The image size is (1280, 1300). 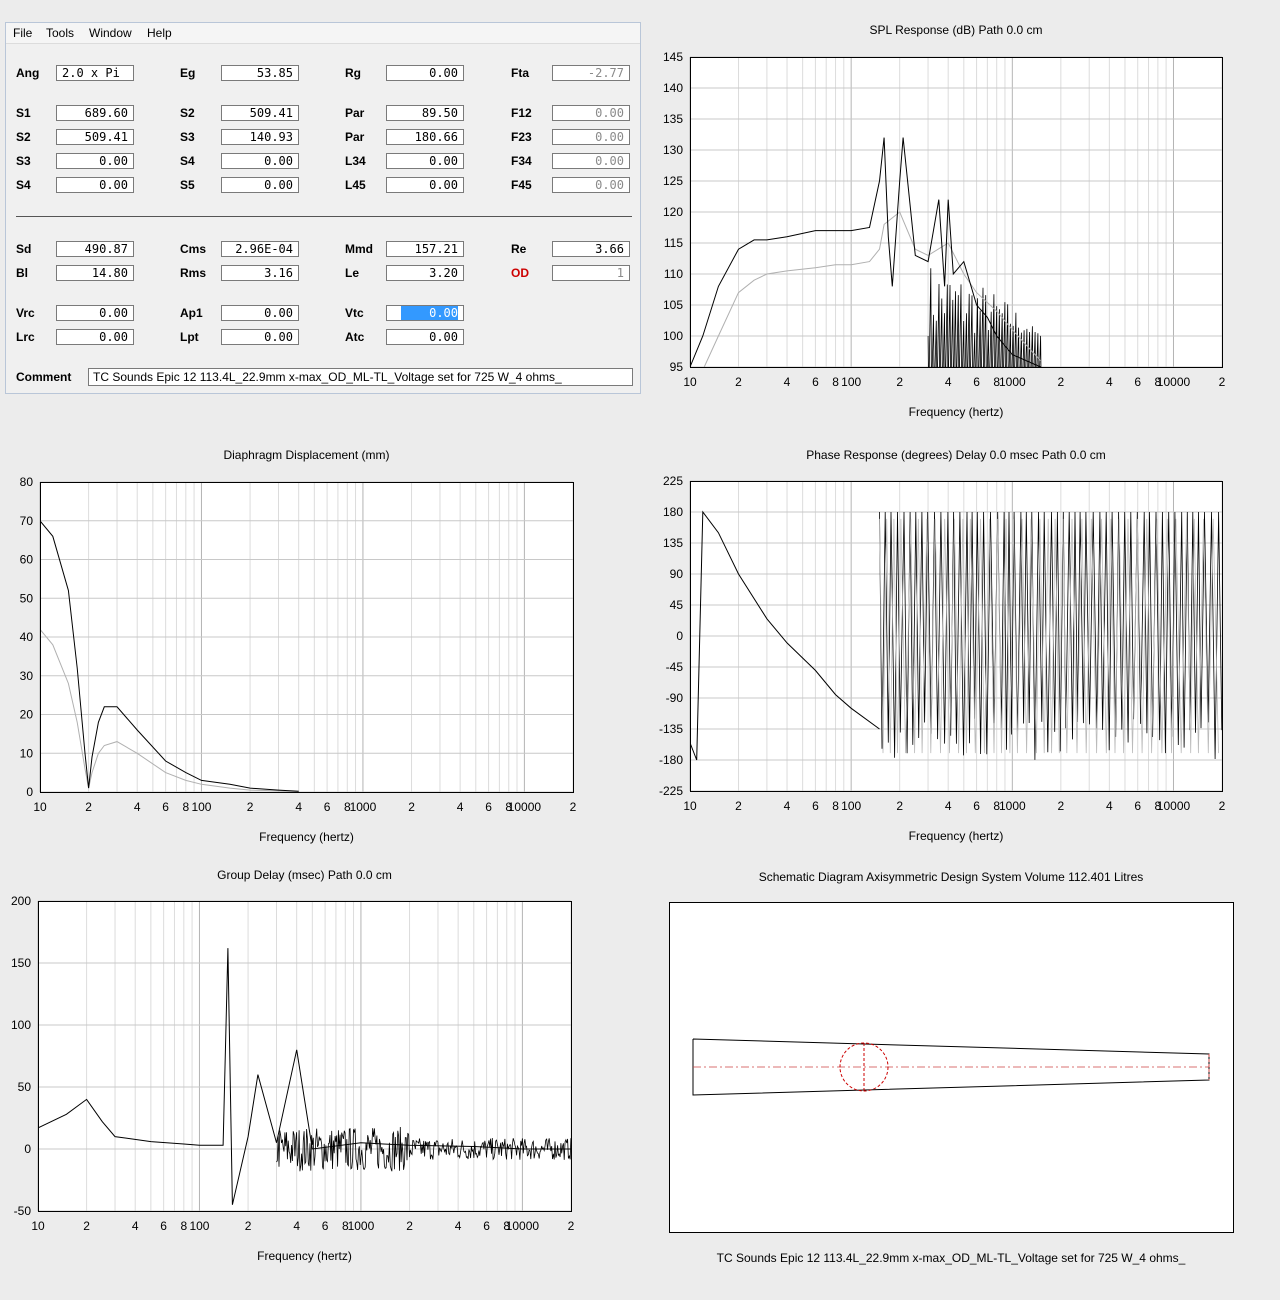 I want to click on param-label: Par, so click(x=355, y=137).